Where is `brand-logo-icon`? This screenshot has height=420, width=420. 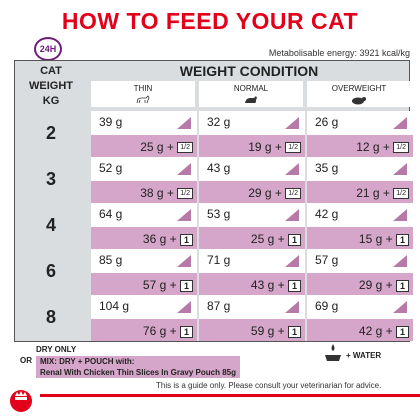 brand-logo-icon is located at coordinates (21, 401).